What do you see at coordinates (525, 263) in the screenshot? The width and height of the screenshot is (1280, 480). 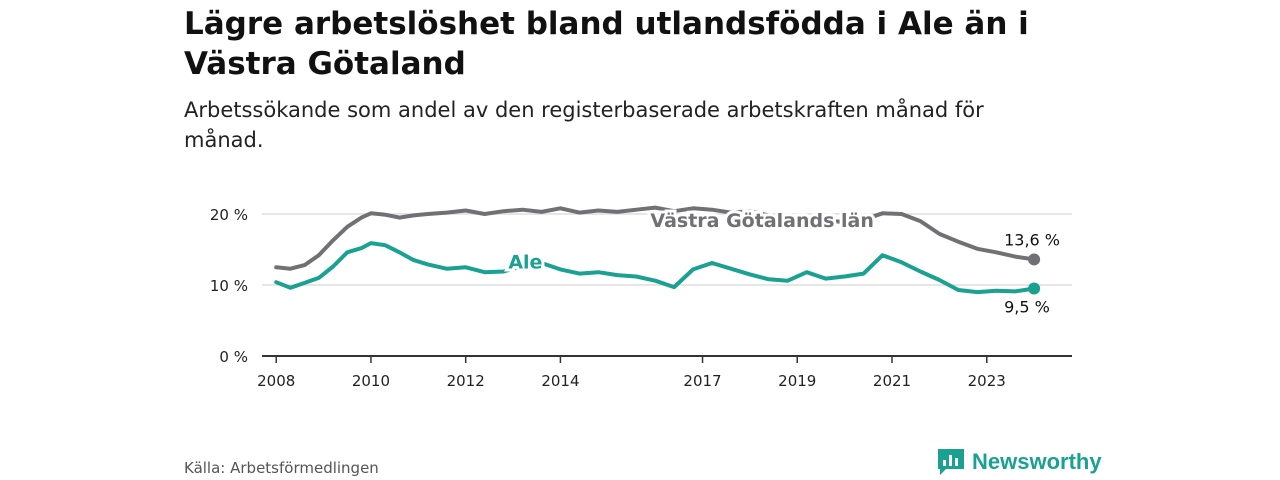 I see `series-label-ale: Ale` at bounding box center [525, 263].